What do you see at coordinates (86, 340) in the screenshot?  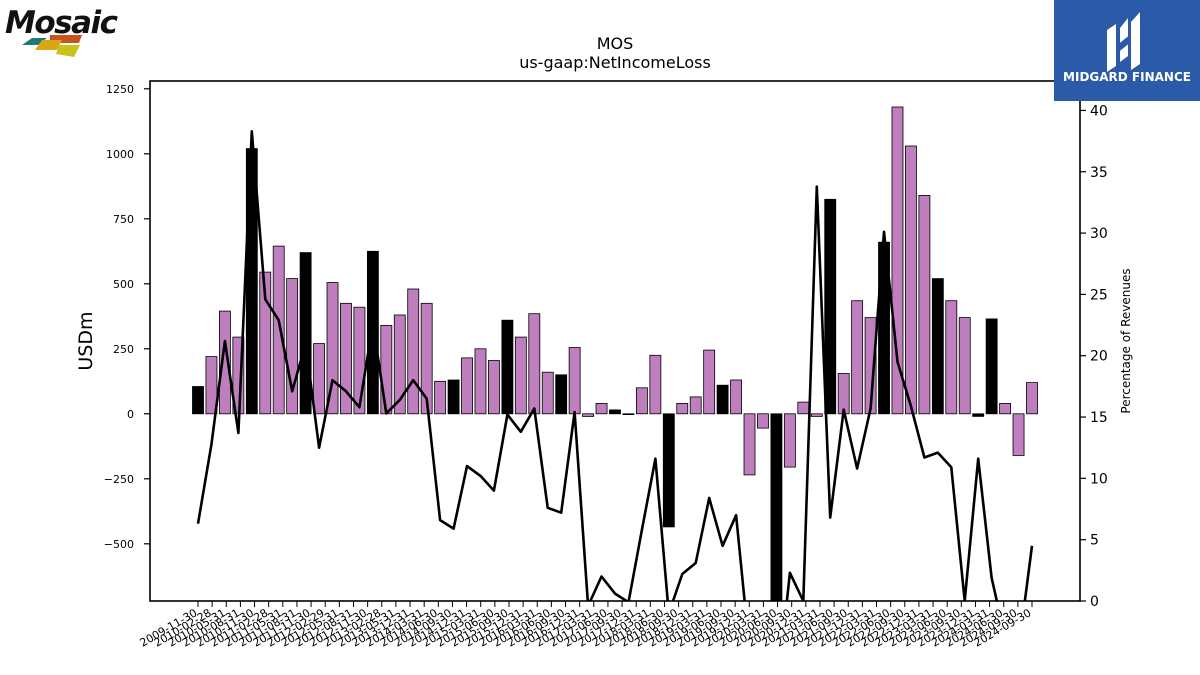 I see `y-axis-label: USDm` at bounding box center [86, 340].